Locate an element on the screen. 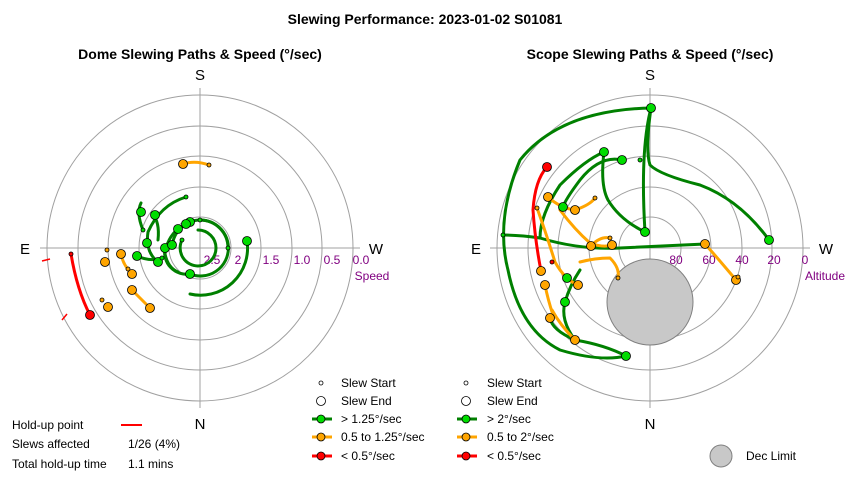 Image resolution: width=850 pixels, height=480 pixels. dome-slews is located at coordinates (159, 238).